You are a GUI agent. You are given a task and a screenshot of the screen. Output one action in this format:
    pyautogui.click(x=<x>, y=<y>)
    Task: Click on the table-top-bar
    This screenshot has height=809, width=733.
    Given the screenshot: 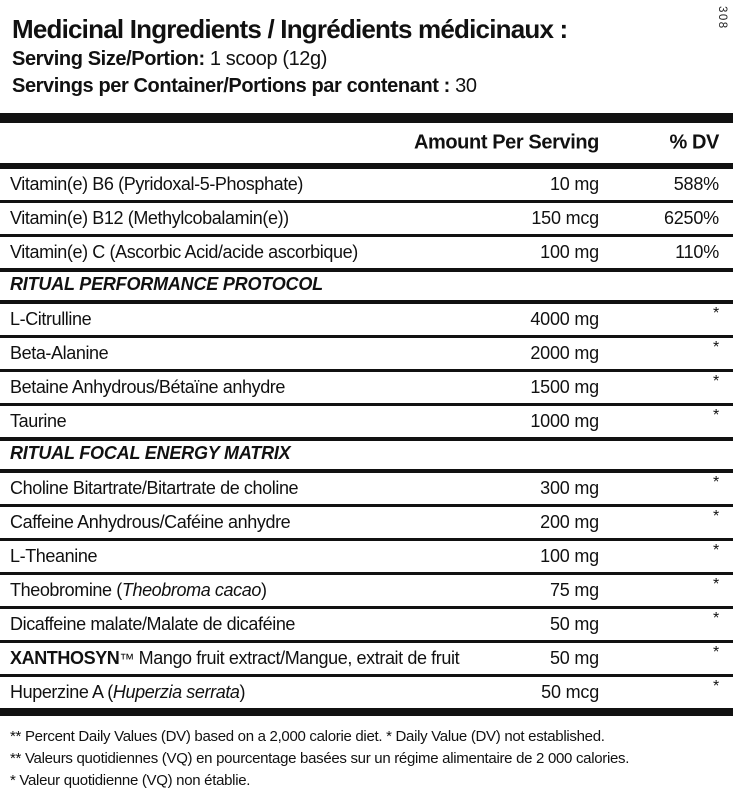 What is the action you would take?
    pyautogui.click(x=366, y=118)
    